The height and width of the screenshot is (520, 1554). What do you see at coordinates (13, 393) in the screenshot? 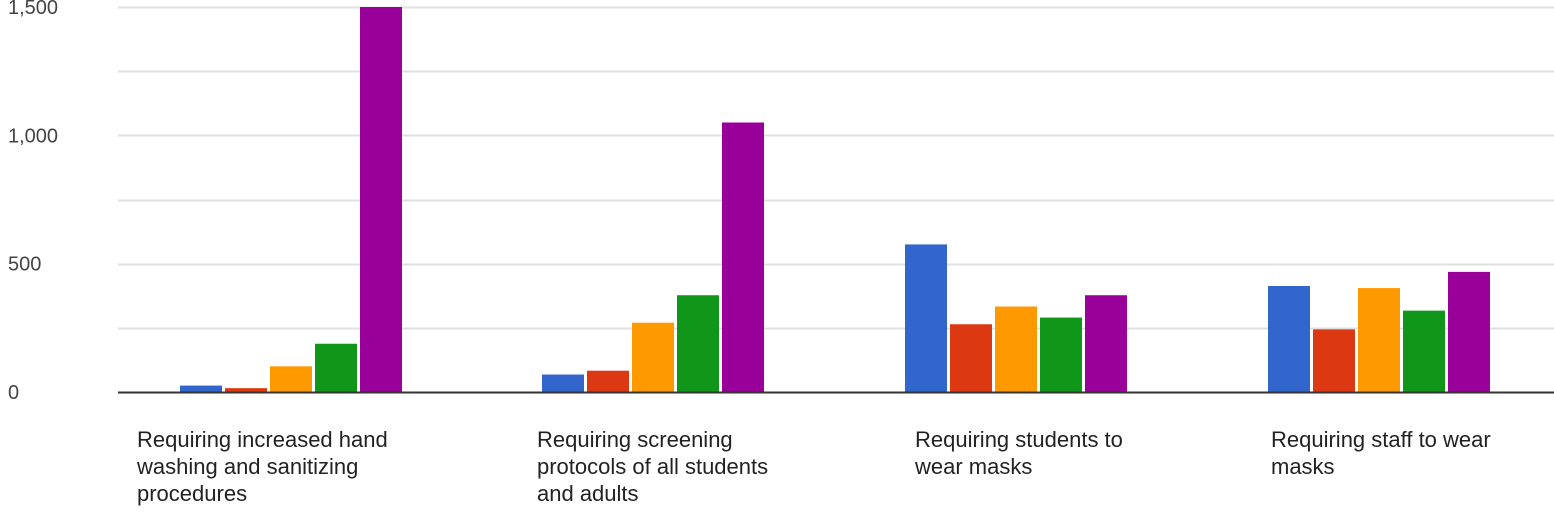
I see `y-tick-label: 0` at bounding box center [13, 393].